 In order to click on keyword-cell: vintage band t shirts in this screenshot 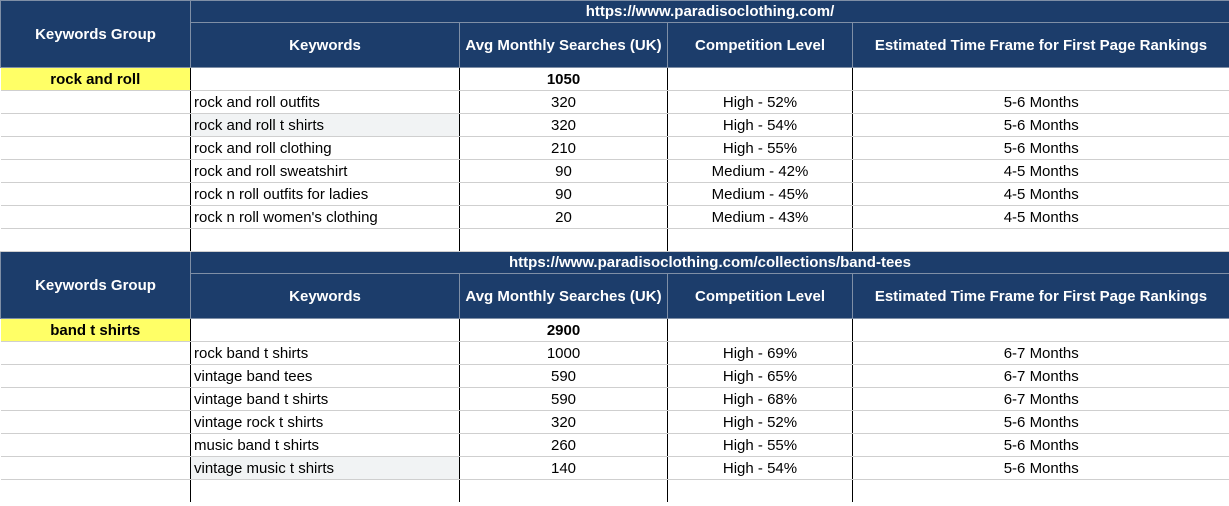, I will do `click(325, 399)`.